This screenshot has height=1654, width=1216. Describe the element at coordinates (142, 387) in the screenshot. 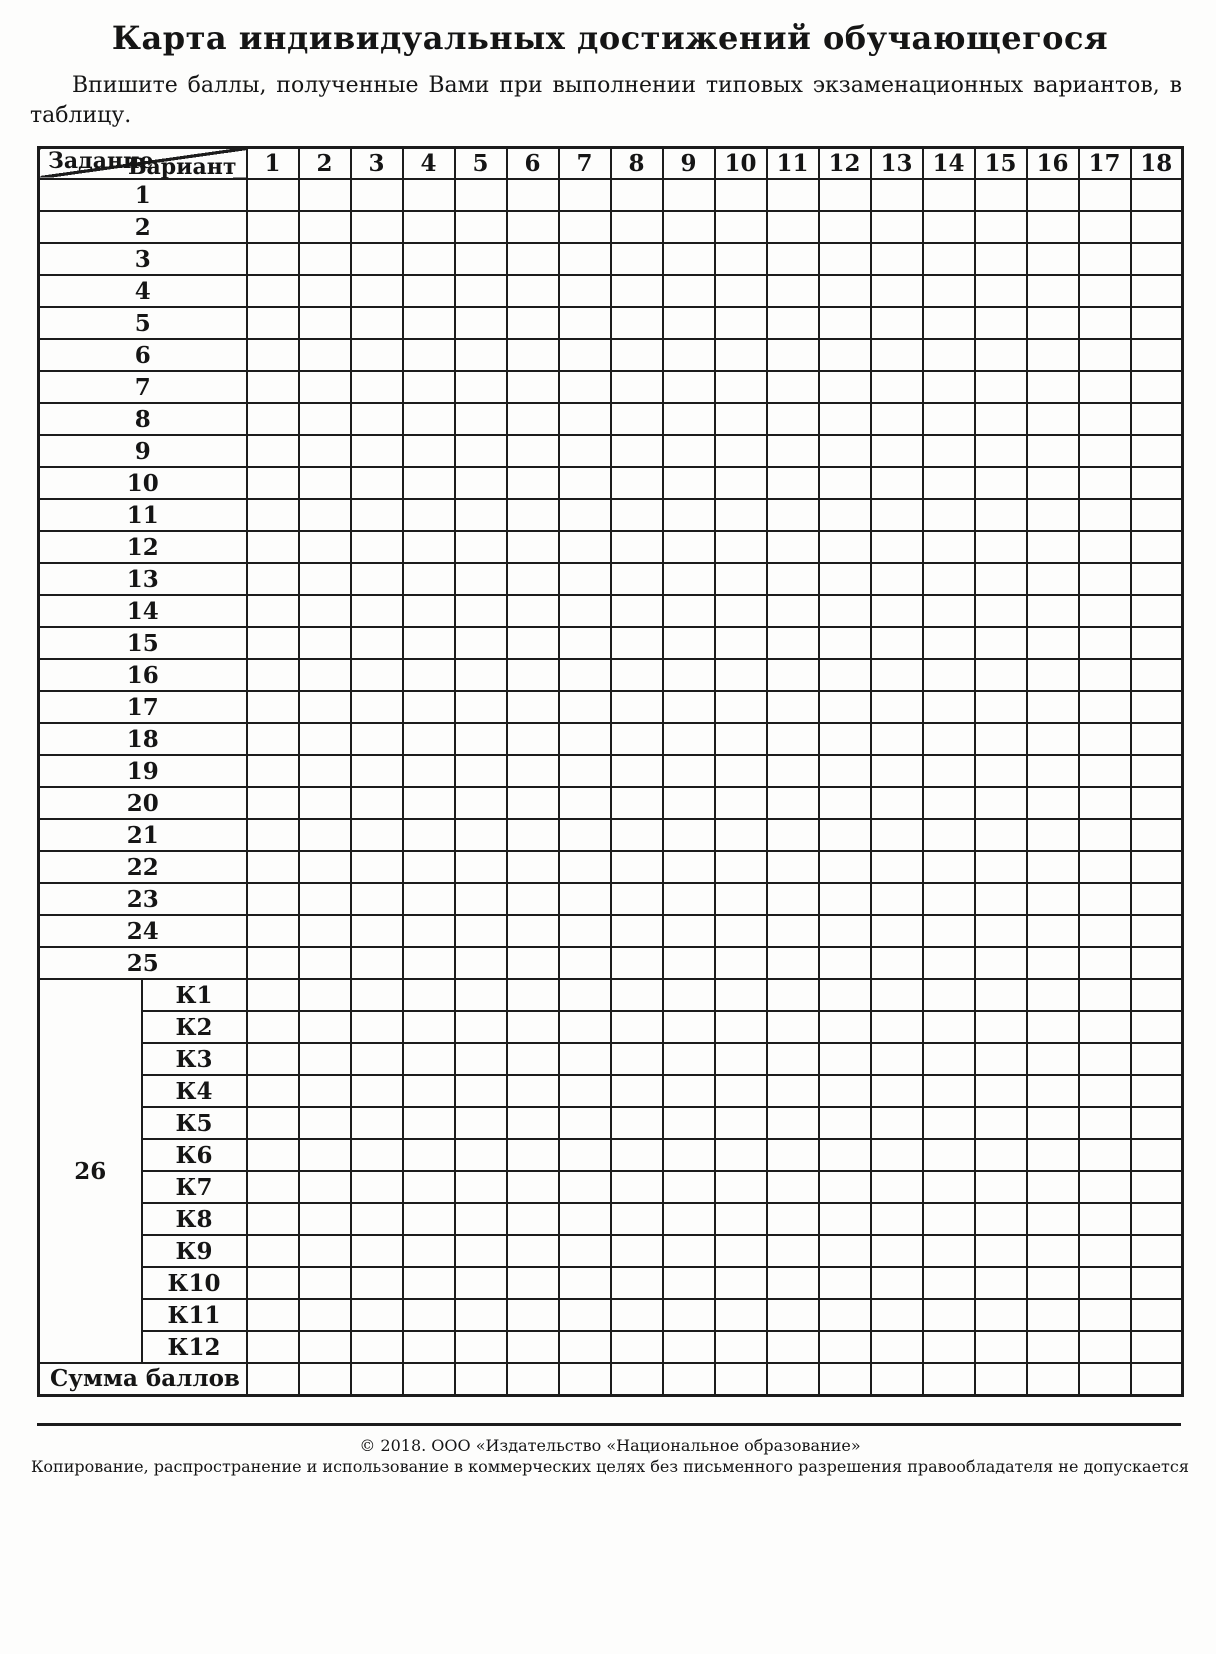

I see `task-row-label: 7` at that location.